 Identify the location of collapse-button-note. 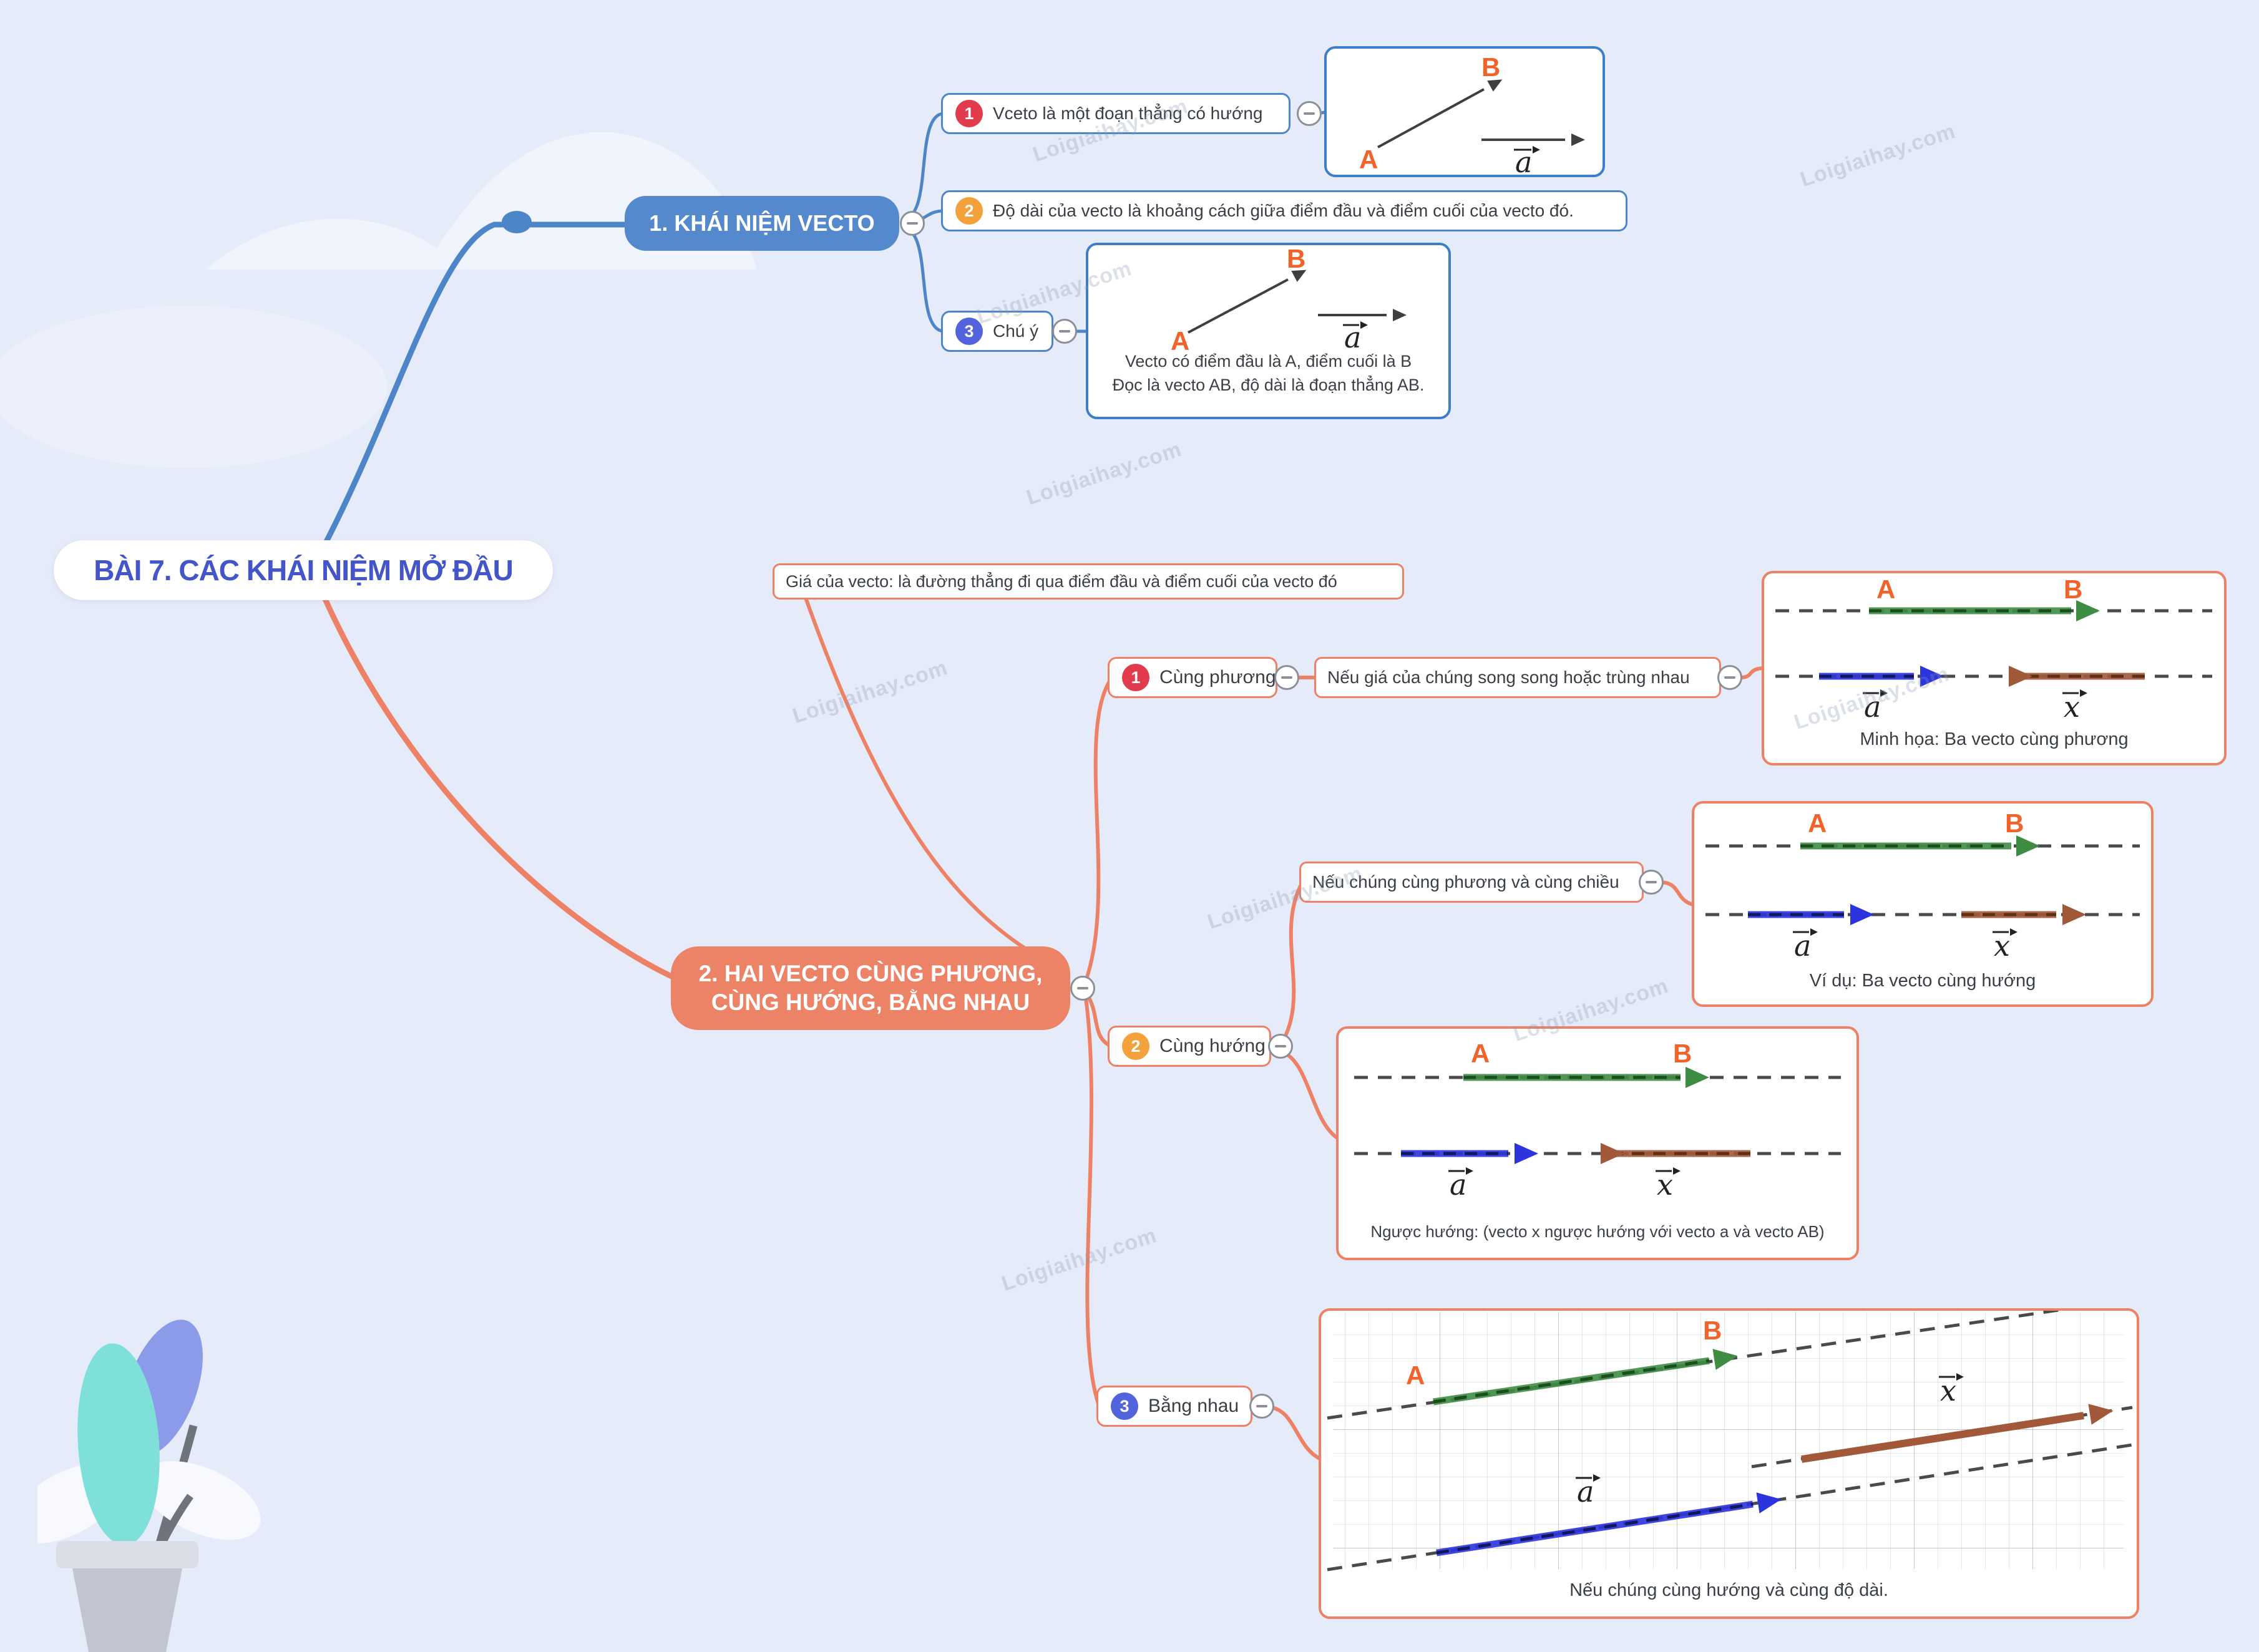
(1064, 331).